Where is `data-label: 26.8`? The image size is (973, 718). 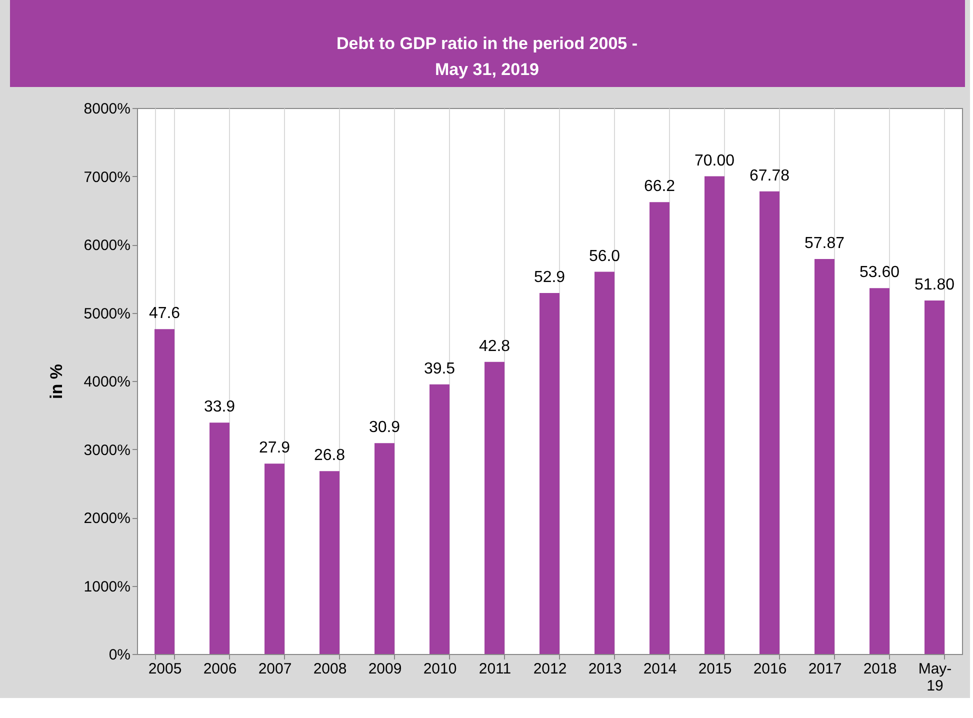 data-label: 26.8 is located at coordinates (330, 455).